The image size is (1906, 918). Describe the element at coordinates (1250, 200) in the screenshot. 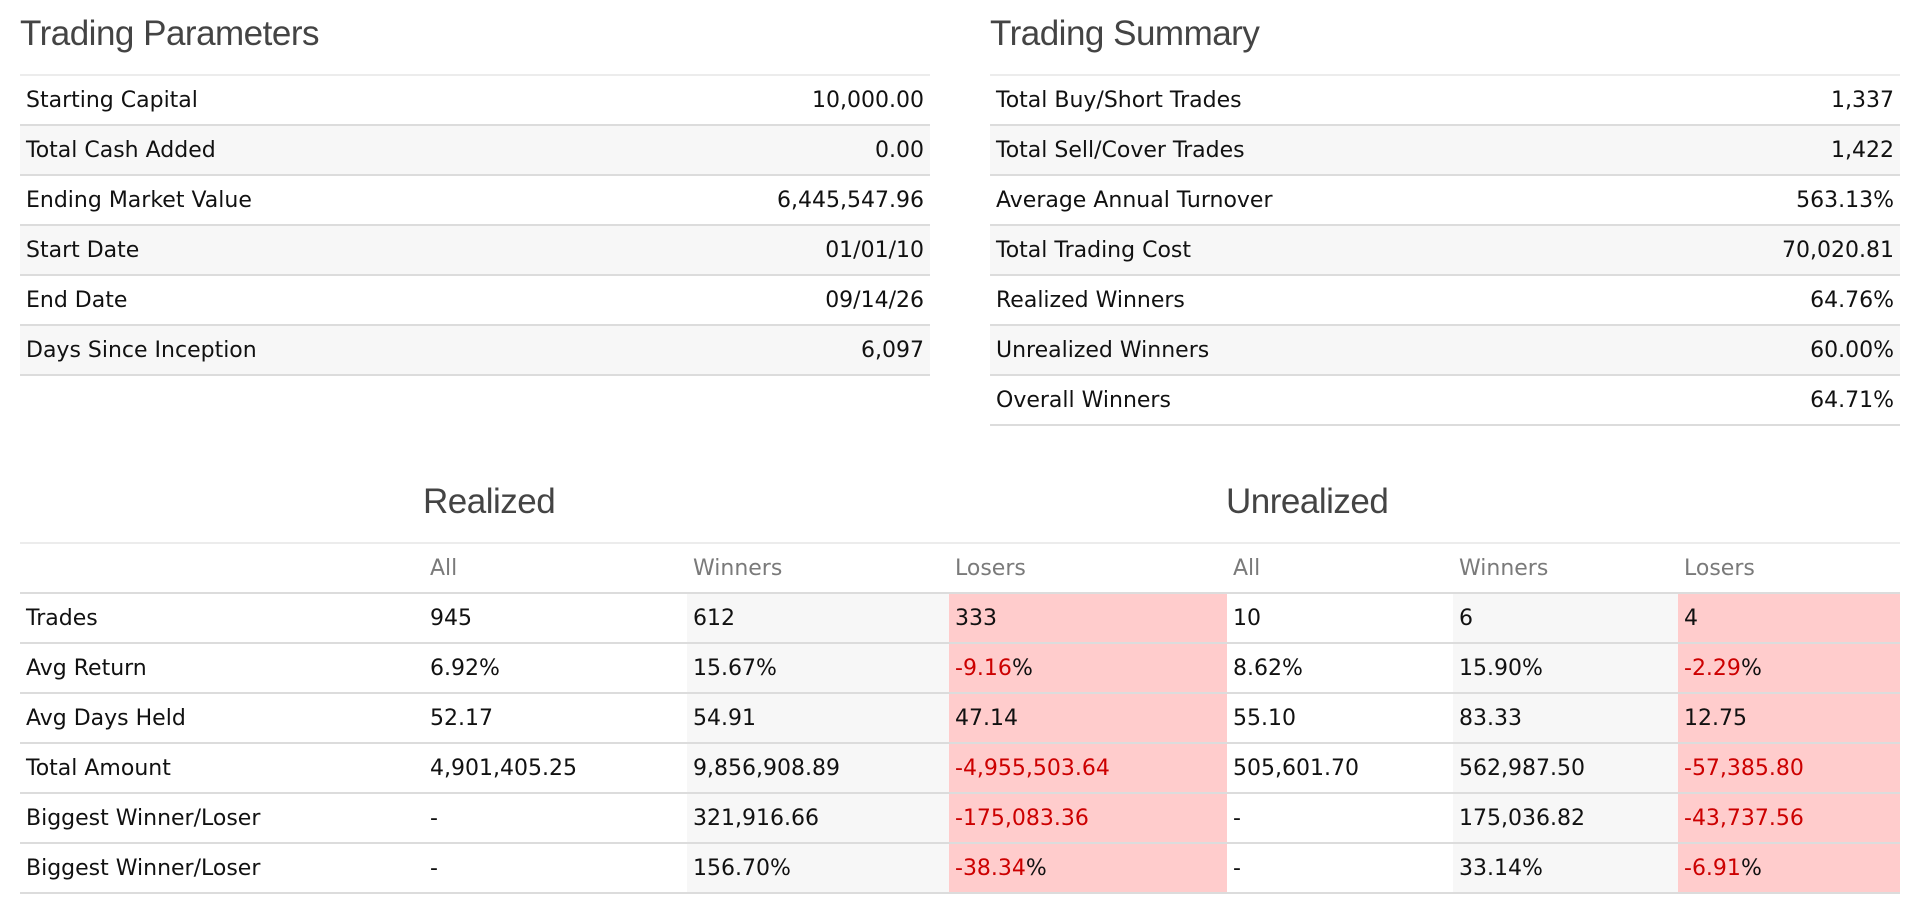

I see `row-label: Average Annual Turnover` at that location.